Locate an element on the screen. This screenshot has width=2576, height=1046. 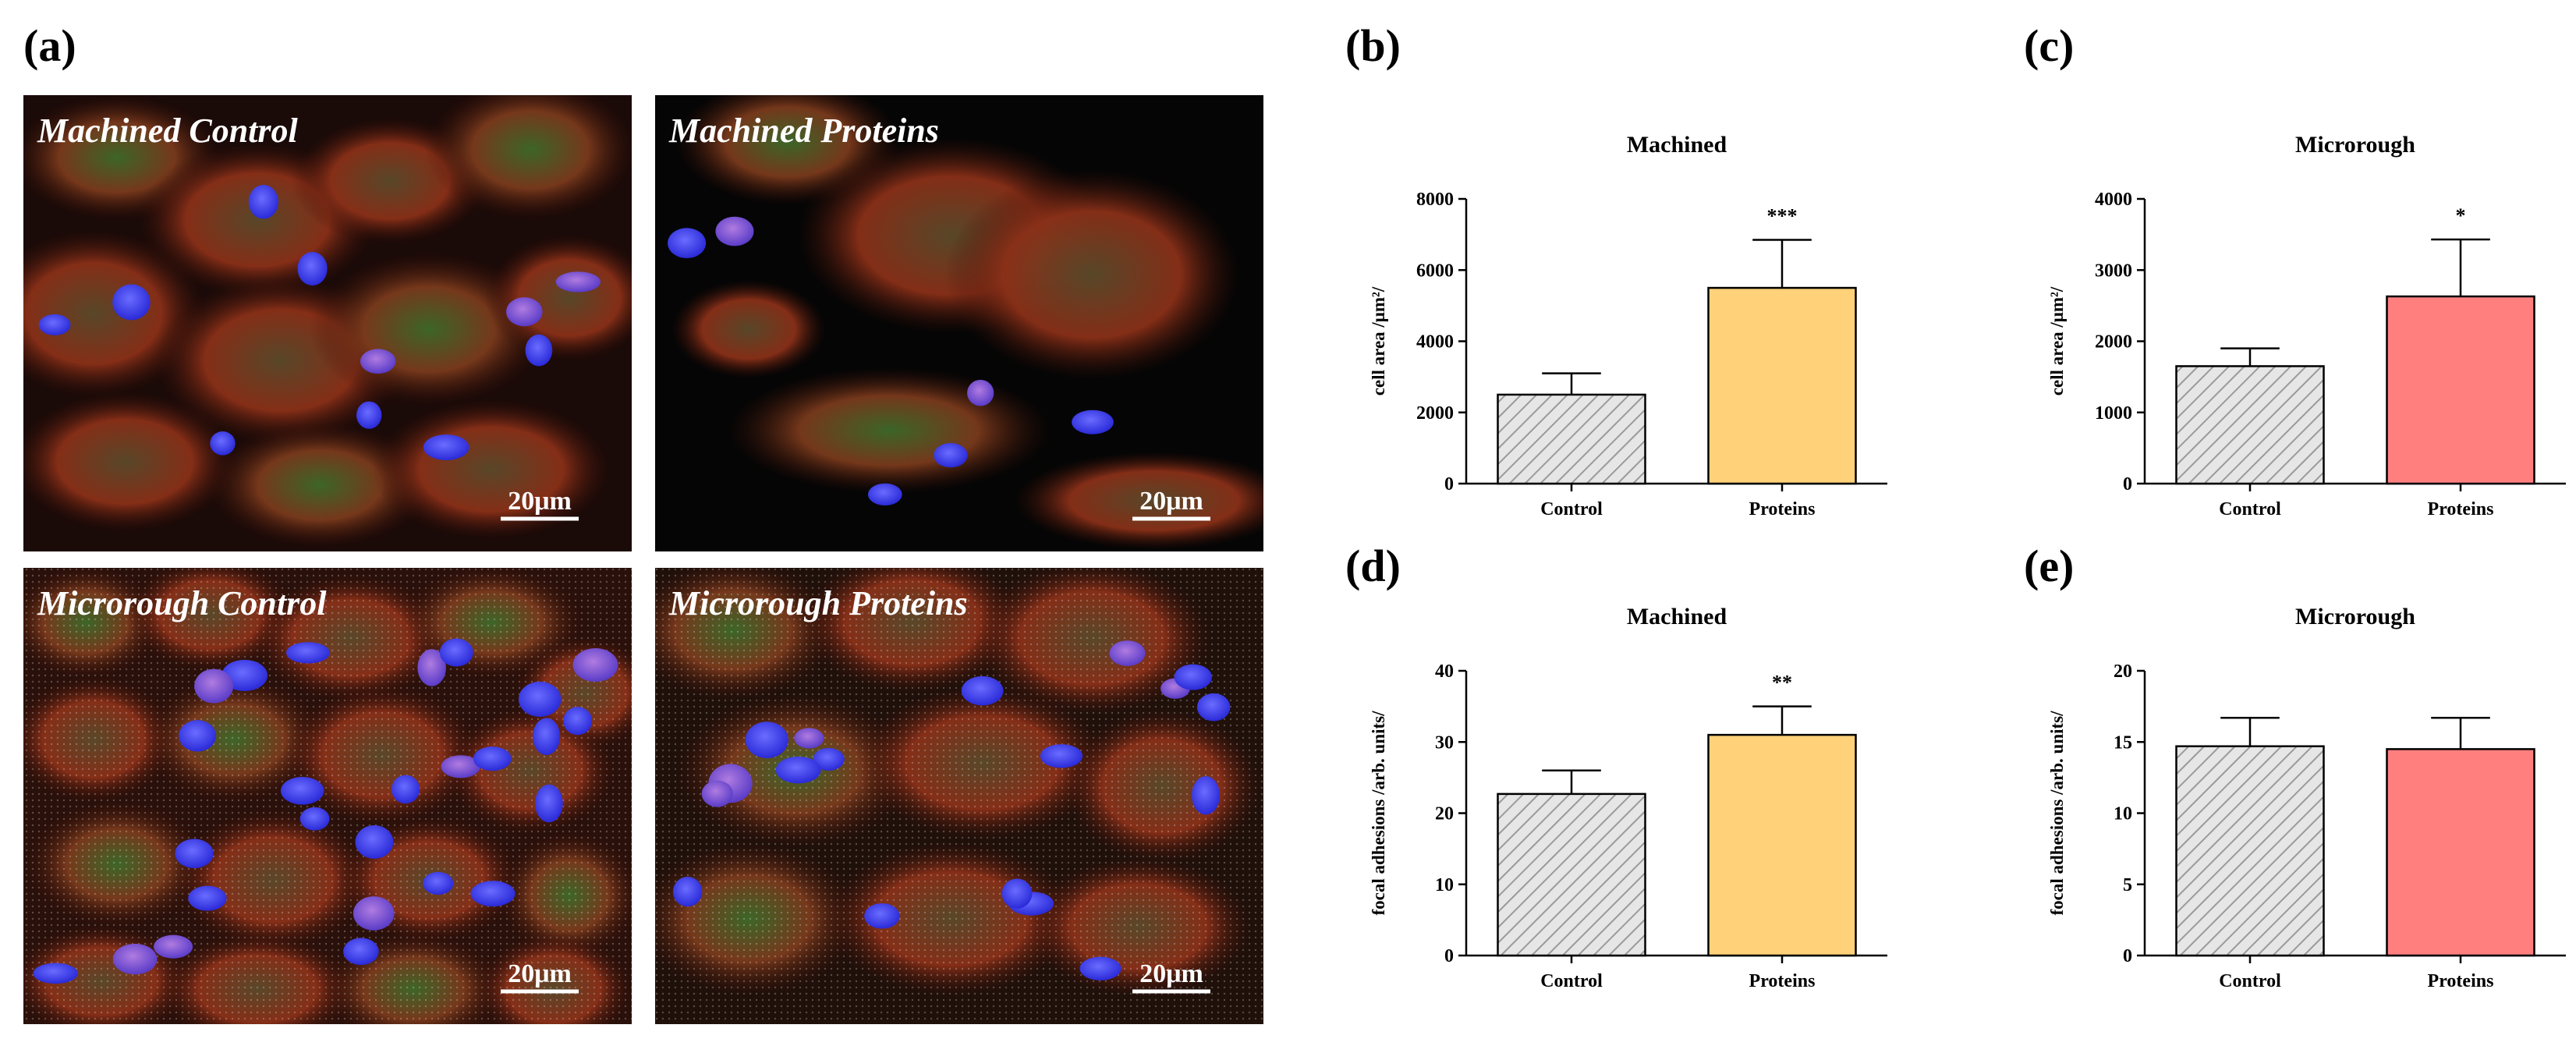
bar-proteins is located at coordinates (1782, 845).